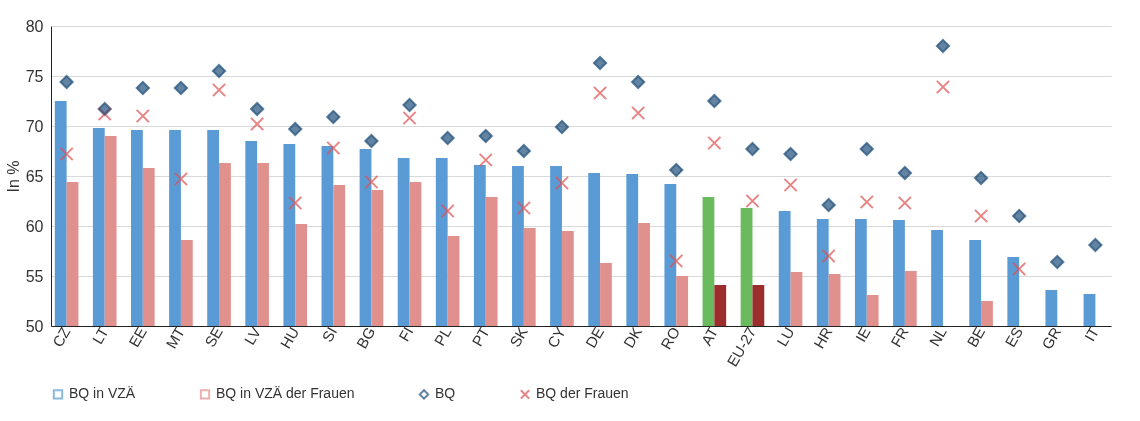 The image size is (1140, 421). What do you see at coordinates (480, 337) in the screenshot?
I see `x-tick-label: PT` at bounding box center [480, 337].